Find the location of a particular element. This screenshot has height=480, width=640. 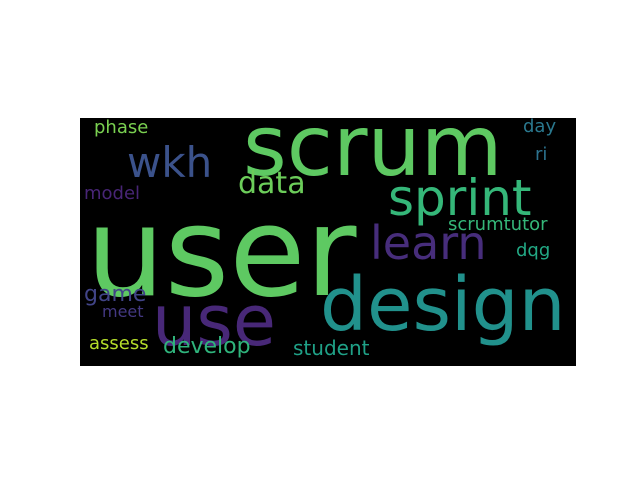

word-data: data is located at coordinates (272, 183).